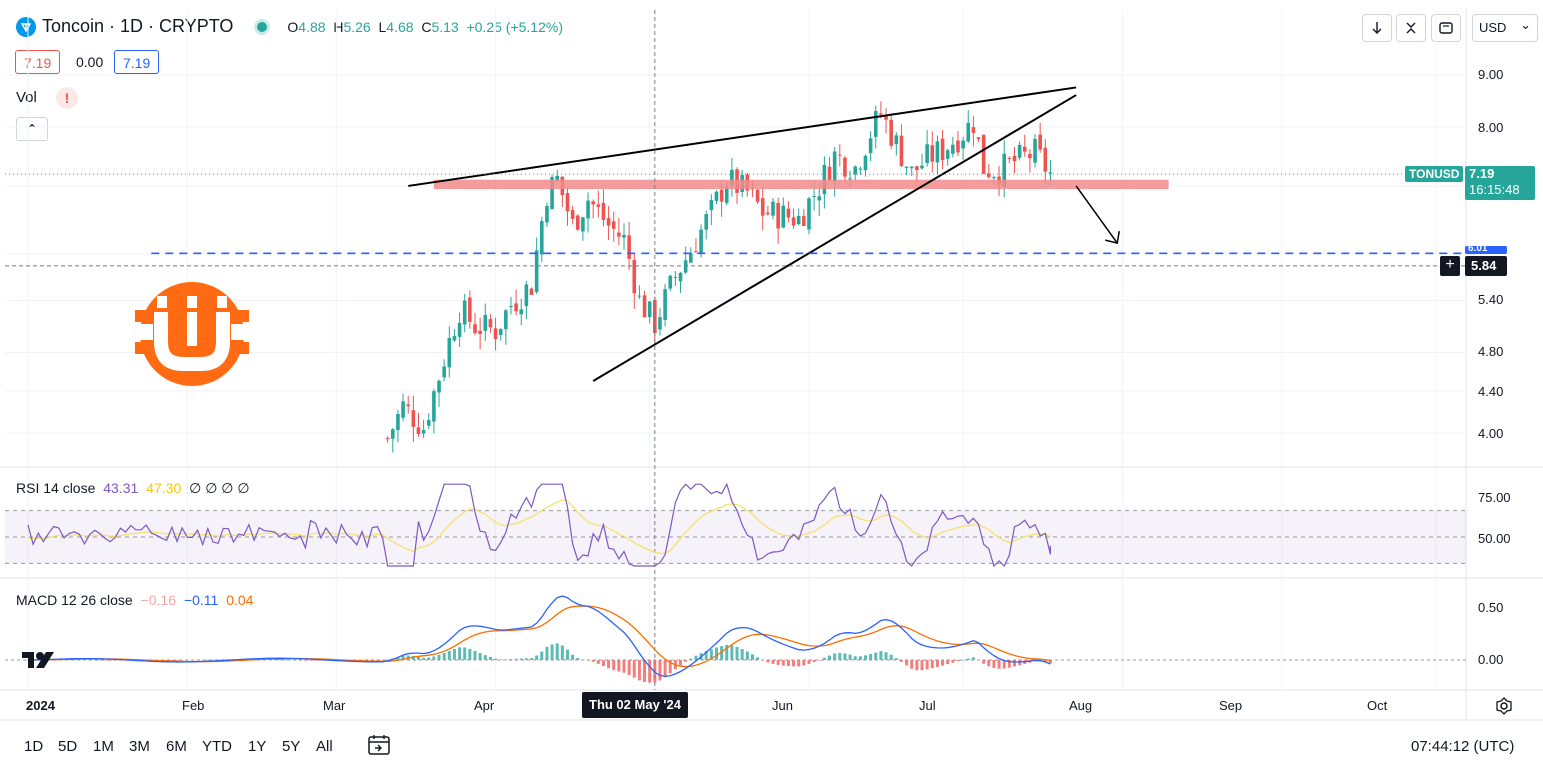 The width and height of the screenshot is (1543, 770). Describe the element at coordinates (32, 129) in the screenshot. I see `collapse-indicators-button: ⌃` at that location.